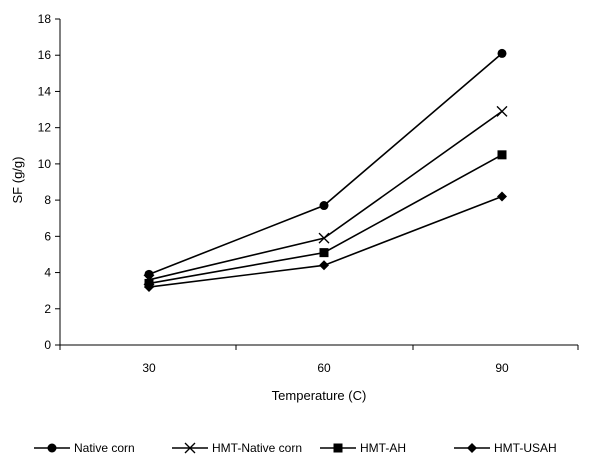  Describe the element at coordinates (47, 273) in the screenshot. I see `y-tick-label: 4` at that location.